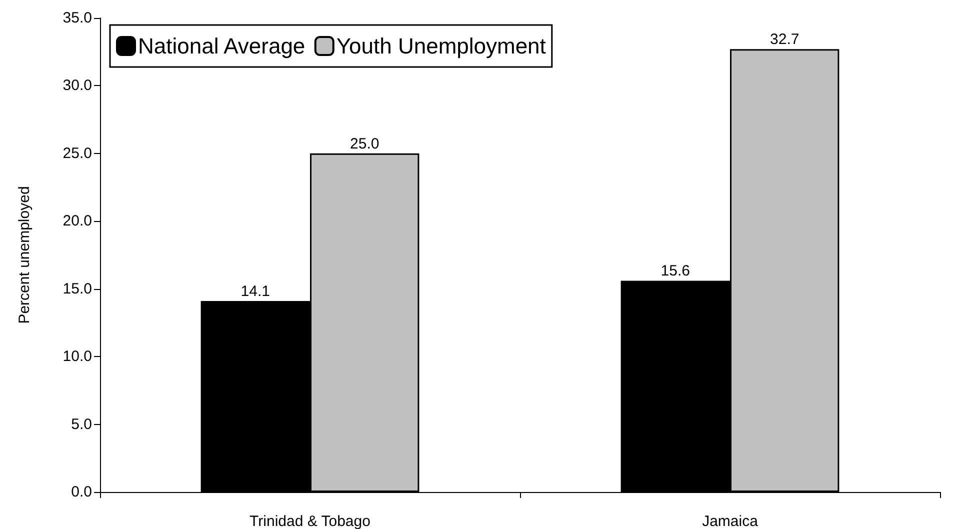 This screenshot has height=529, width=953. Describe the element at coordinates (785, 39) in the screenshot. I see `data-label: 32.7` at that location.